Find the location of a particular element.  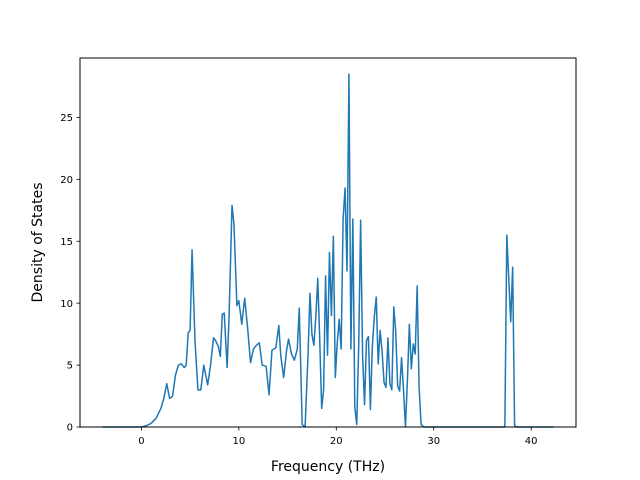

y-axis-label: Density of States is located at coordinates (38, 243).